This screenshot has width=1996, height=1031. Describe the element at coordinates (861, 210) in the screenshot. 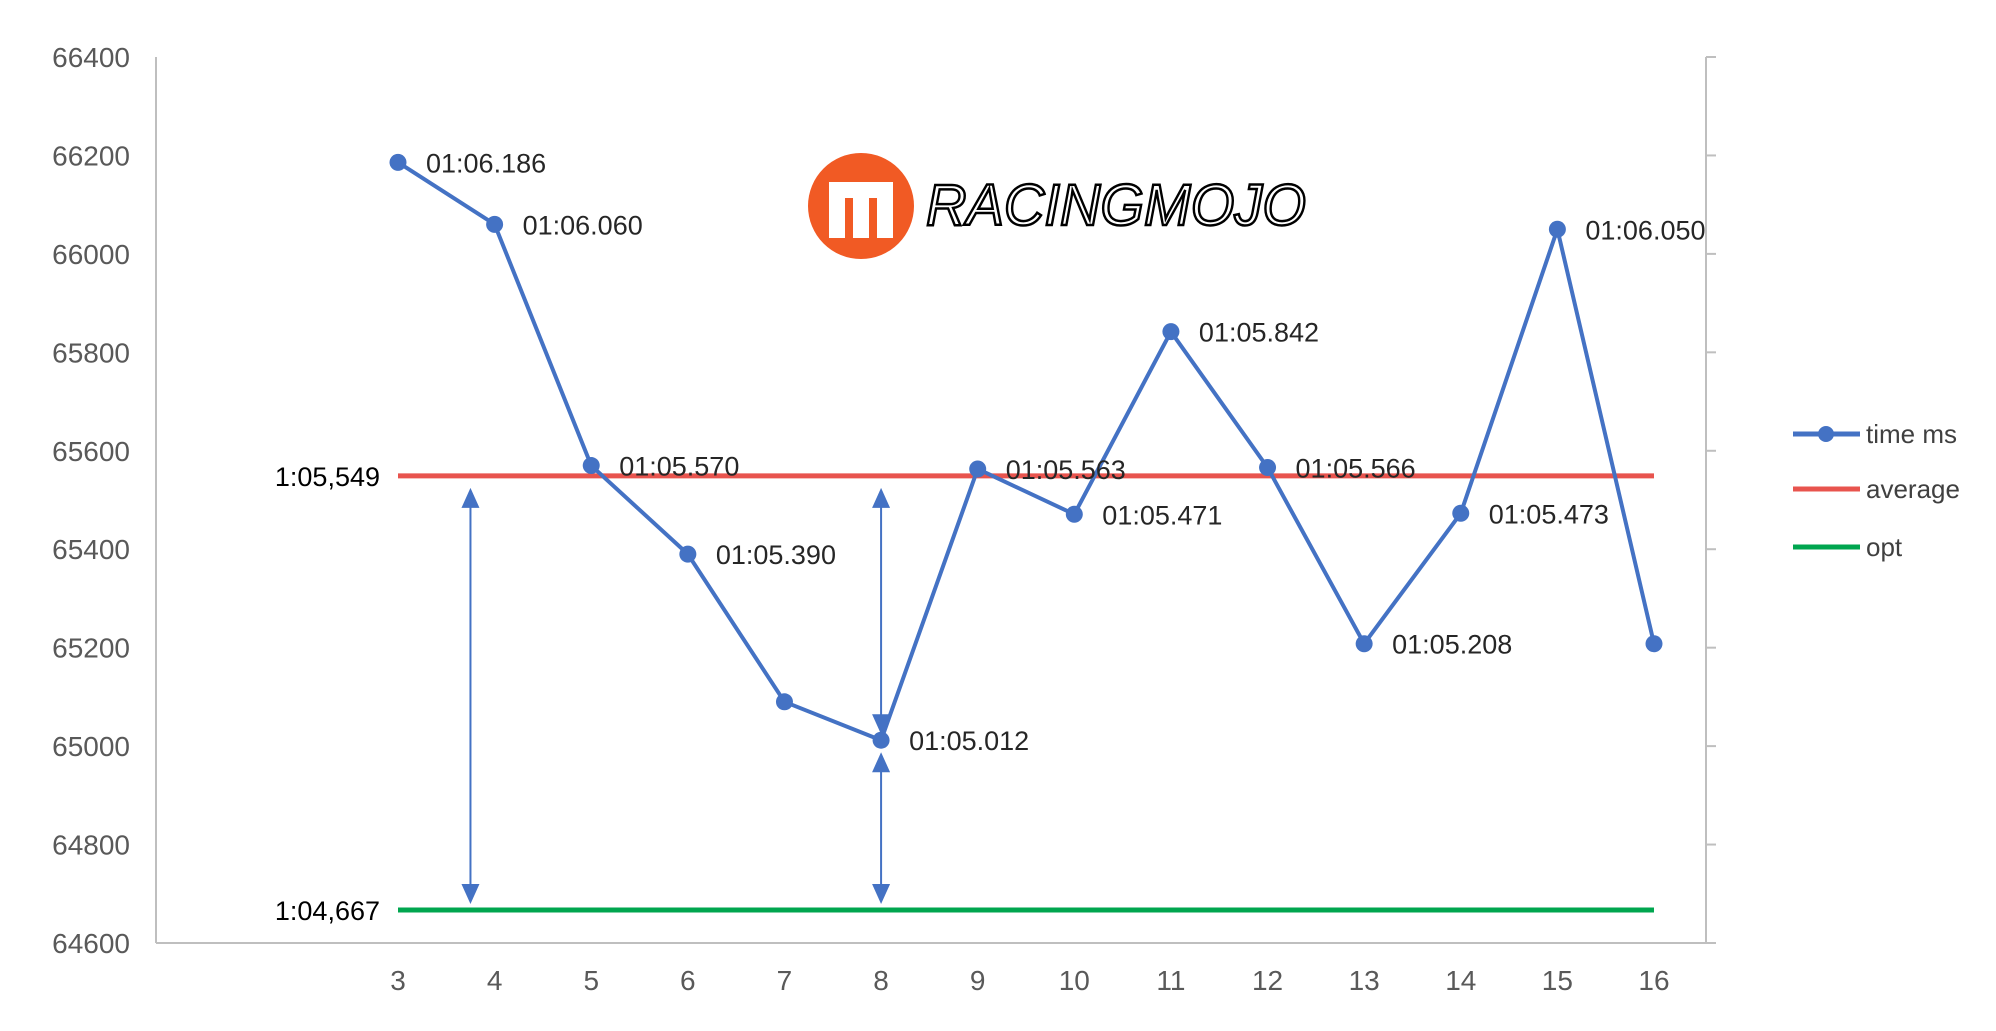

I see `logo-m-mark` at that location.